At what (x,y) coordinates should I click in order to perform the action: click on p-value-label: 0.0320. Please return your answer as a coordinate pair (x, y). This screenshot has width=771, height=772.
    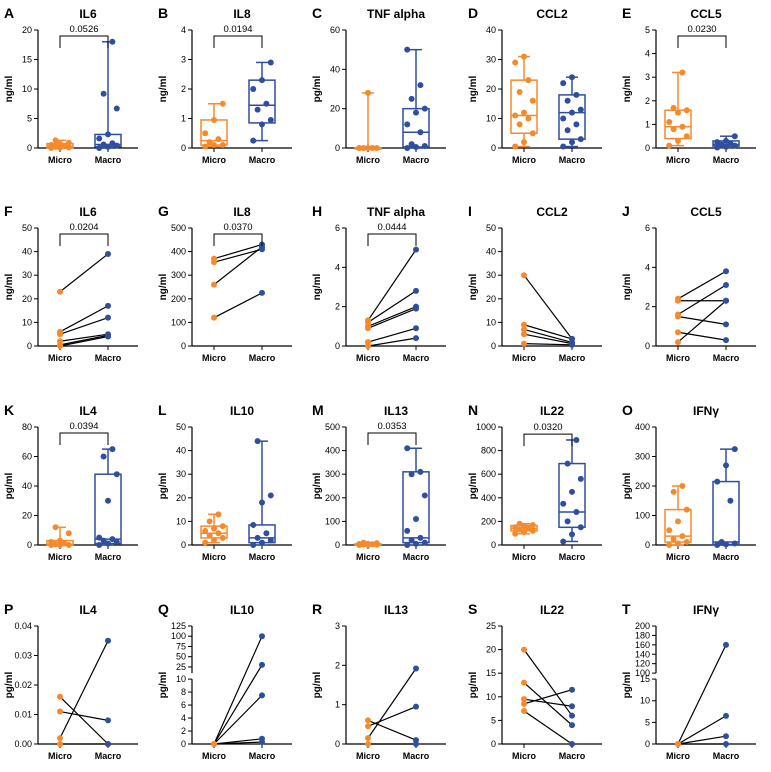
    Looking at the image, I should click on (547, 427).